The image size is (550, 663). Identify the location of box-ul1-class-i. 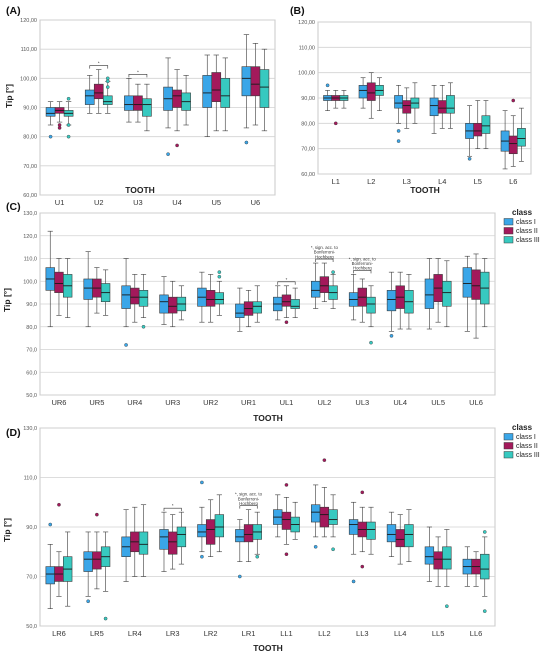
(278, 303).